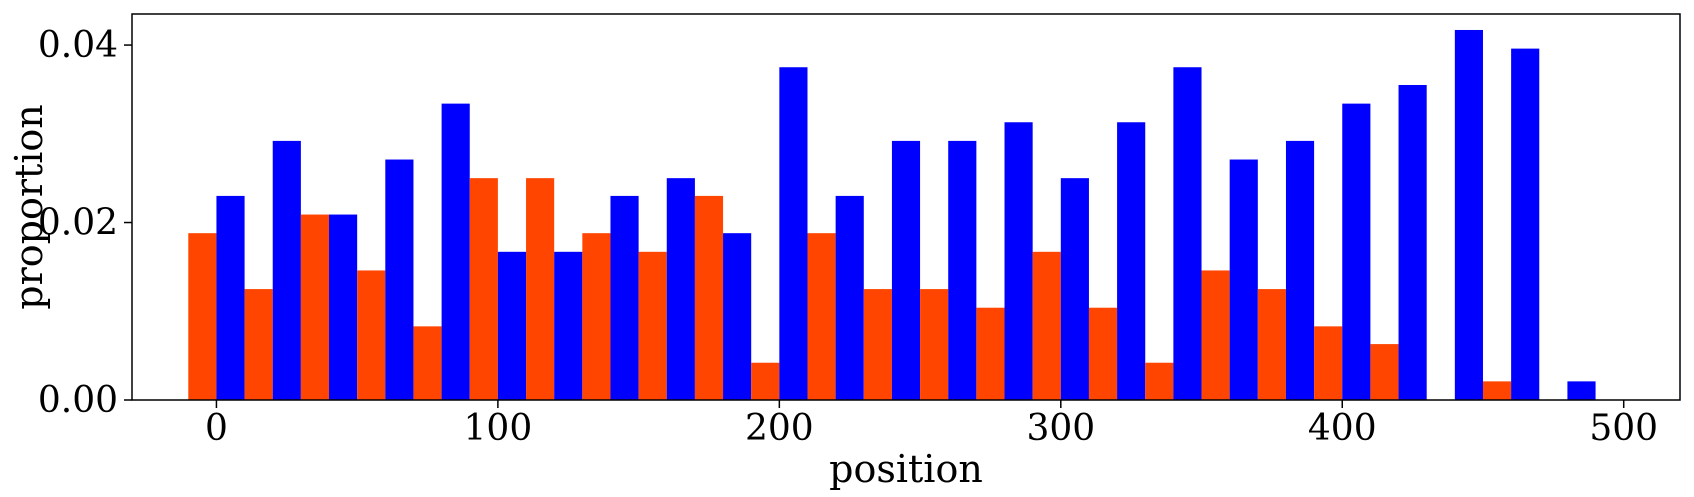  What do you see at coordinates (78, 223) in the screenshot?
I see `y-tick-label: 0.02` at bounding box center [78, 223].